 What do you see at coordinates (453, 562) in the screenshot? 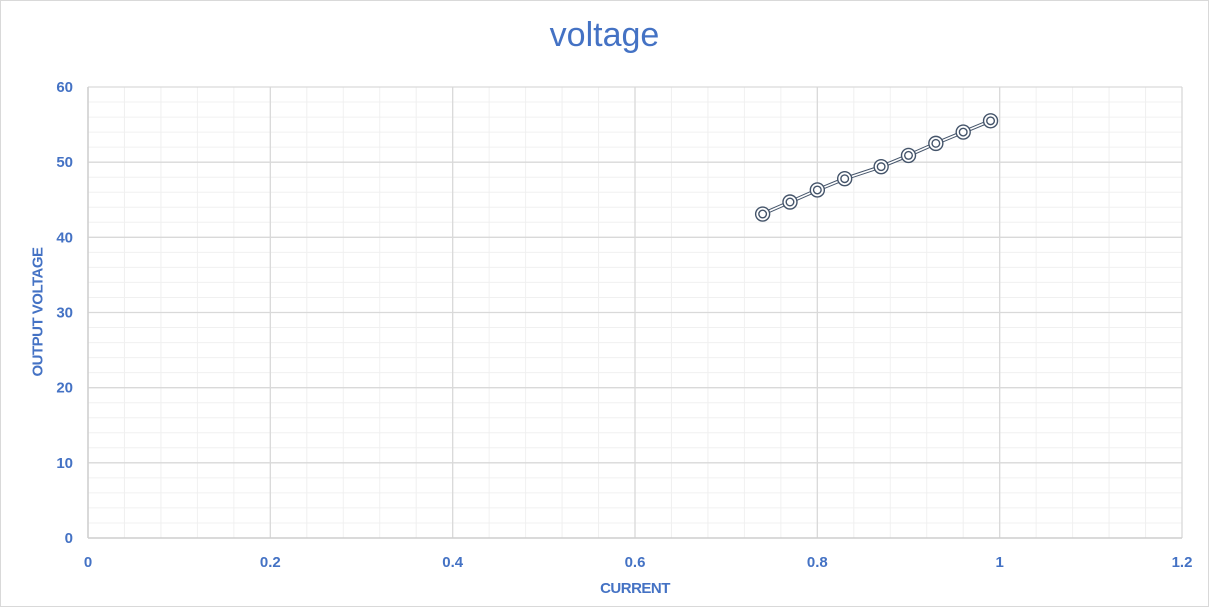
I see `x-tick-label: 0.4` at bounding box center [453, 562].